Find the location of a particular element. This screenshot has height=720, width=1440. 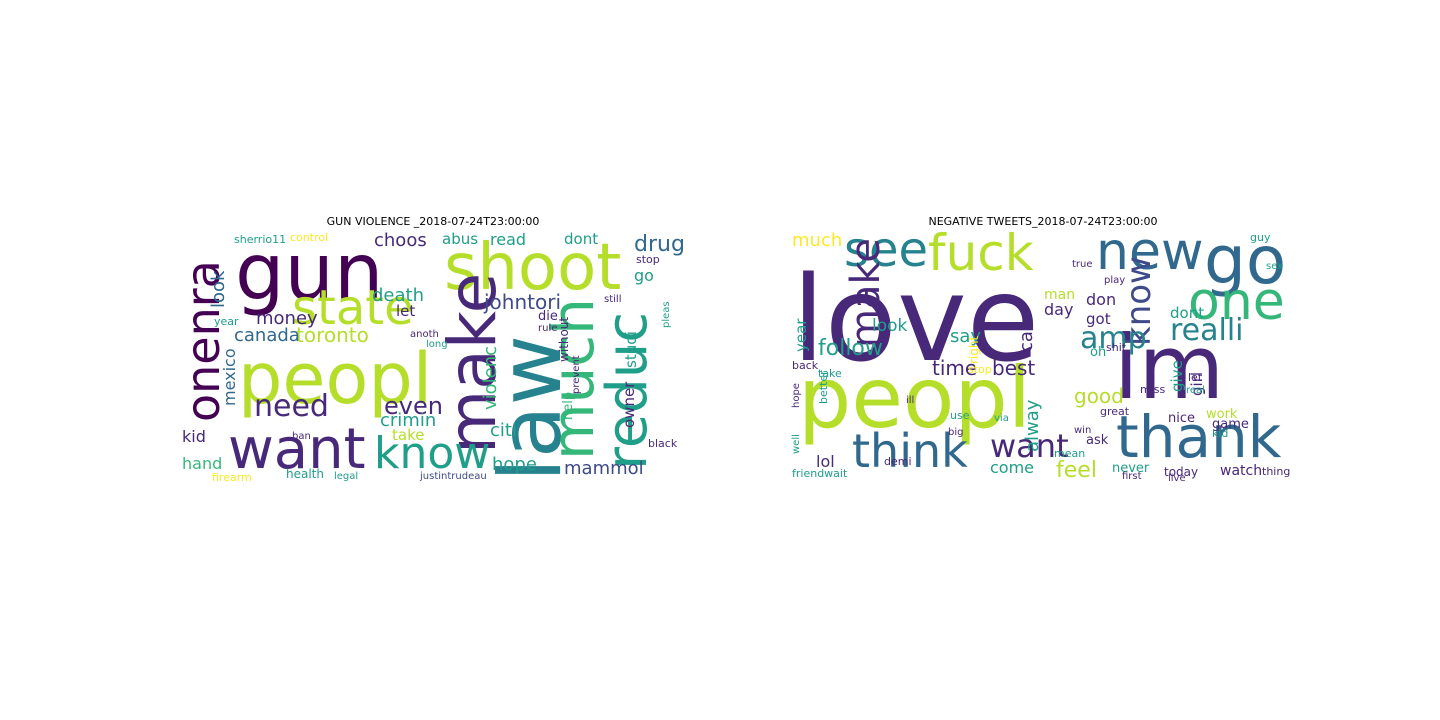

cloud-word: alway is located at coordinates (1032, 425).